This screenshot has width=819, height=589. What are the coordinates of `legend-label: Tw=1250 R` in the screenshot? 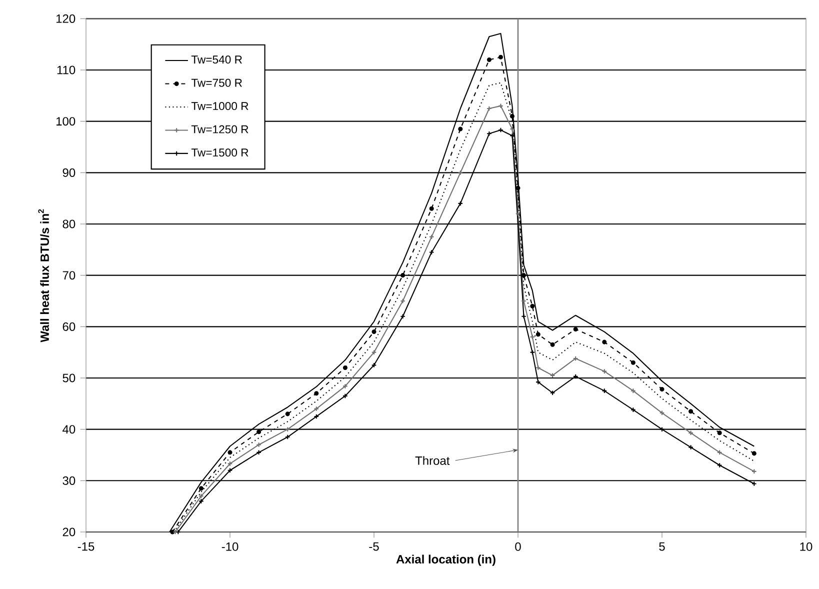 It's located at (219, 129).